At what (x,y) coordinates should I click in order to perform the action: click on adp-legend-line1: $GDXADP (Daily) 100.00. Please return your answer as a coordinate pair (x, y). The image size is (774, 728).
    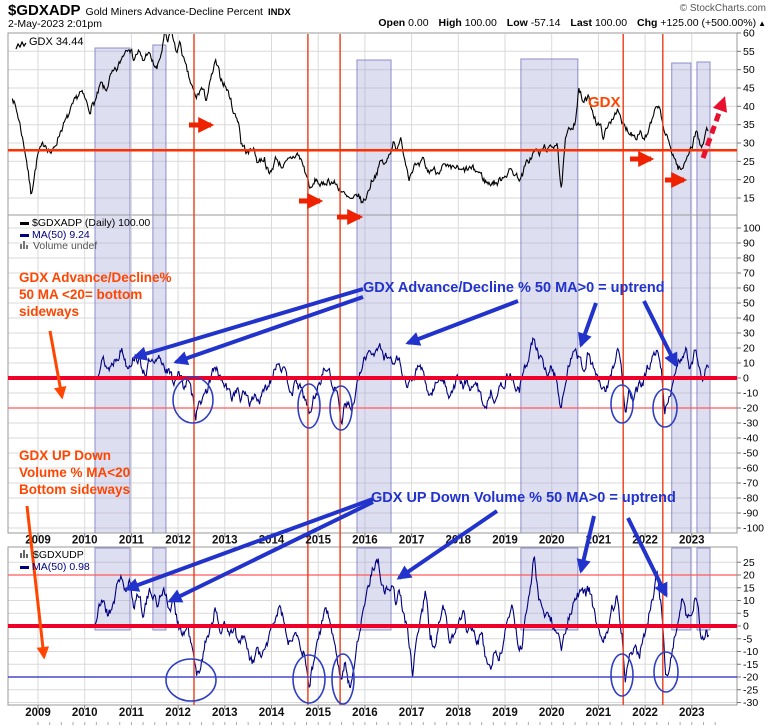
    Looking at the image, I should click on (85, 223).